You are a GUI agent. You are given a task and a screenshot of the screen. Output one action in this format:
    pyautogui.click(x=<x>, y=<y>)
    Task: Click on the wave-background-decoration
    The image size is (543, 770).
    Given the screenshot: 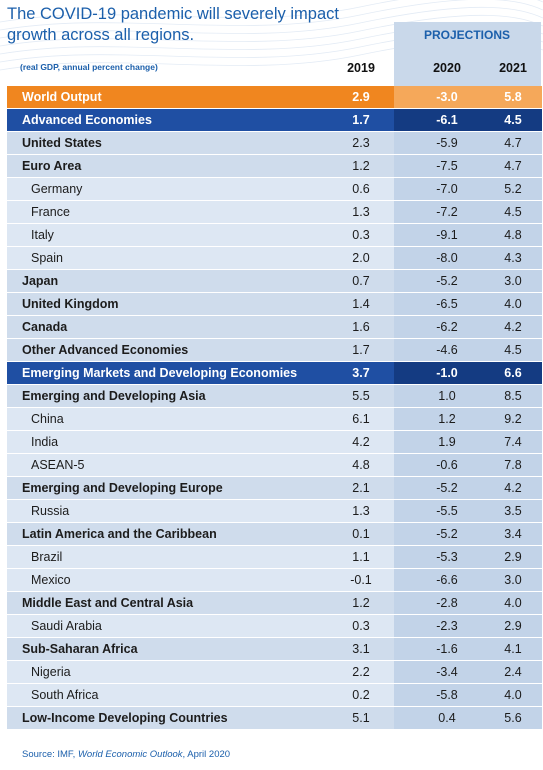 What is the action you would take?
    pyautogui.click(x=271, y=35)
    